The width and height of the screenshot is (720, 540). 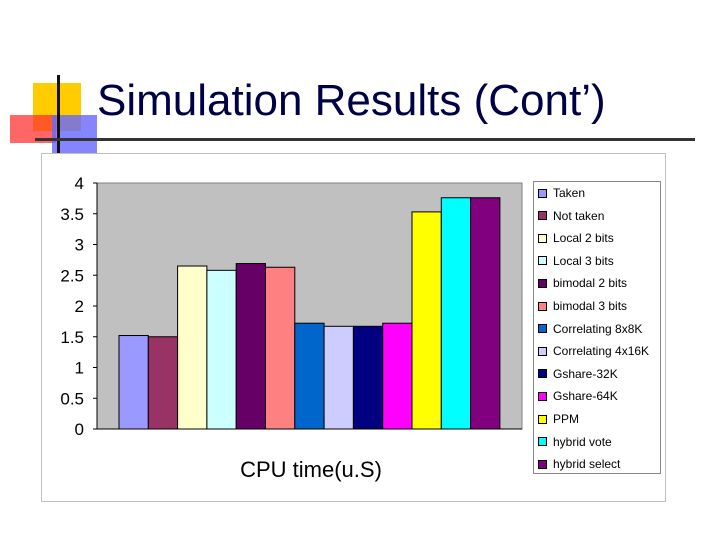 I want to click on legend-item: PPM, so click(x=558, y=419).